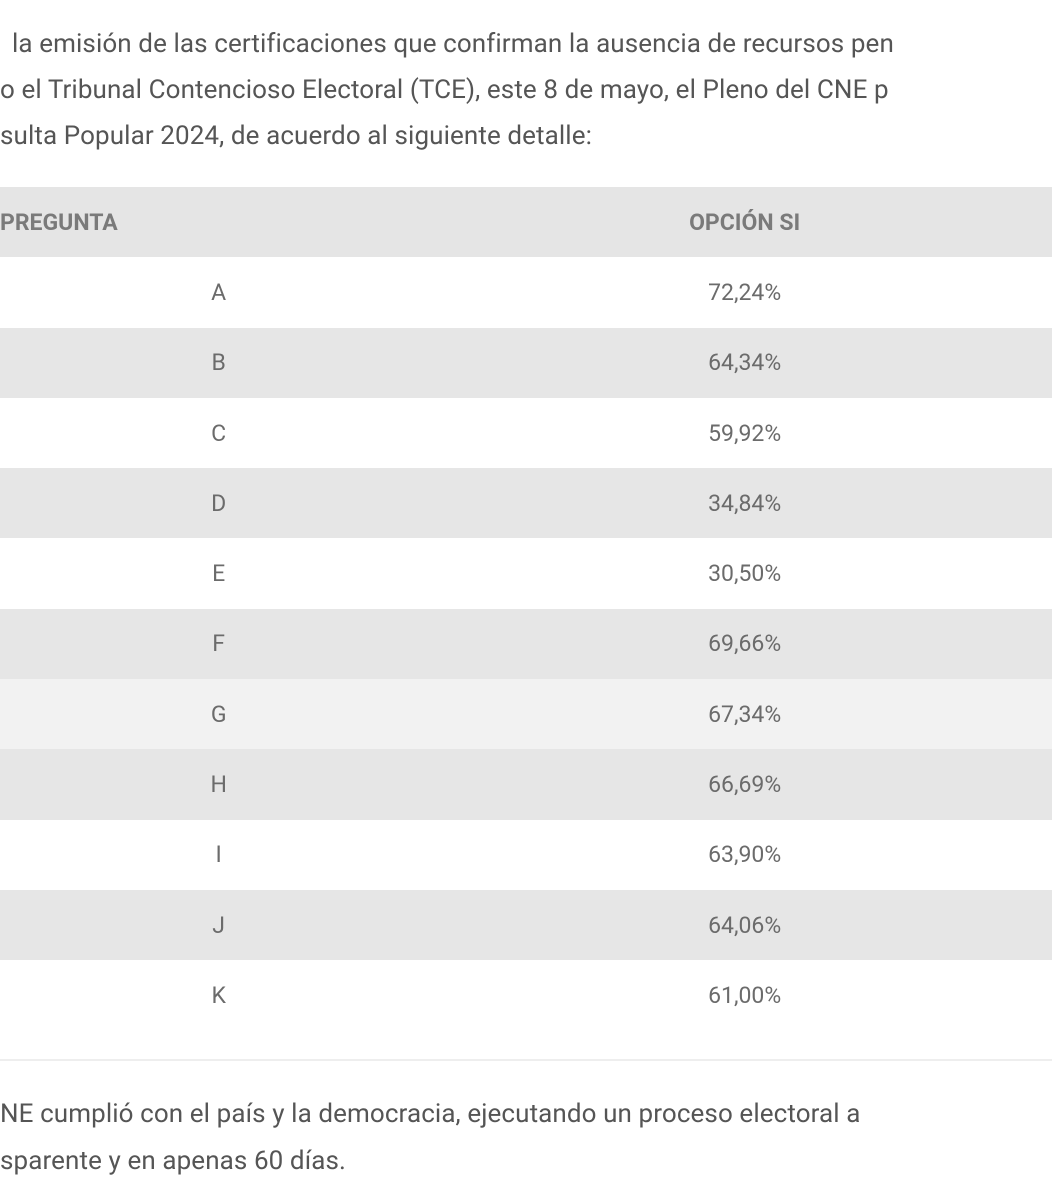 The height and width of the screenshot is (1200, 1052). What do you see at coordinates (219, 433) in the screenshot?
I see `table-cell: C` at bounding box center [219, 433].